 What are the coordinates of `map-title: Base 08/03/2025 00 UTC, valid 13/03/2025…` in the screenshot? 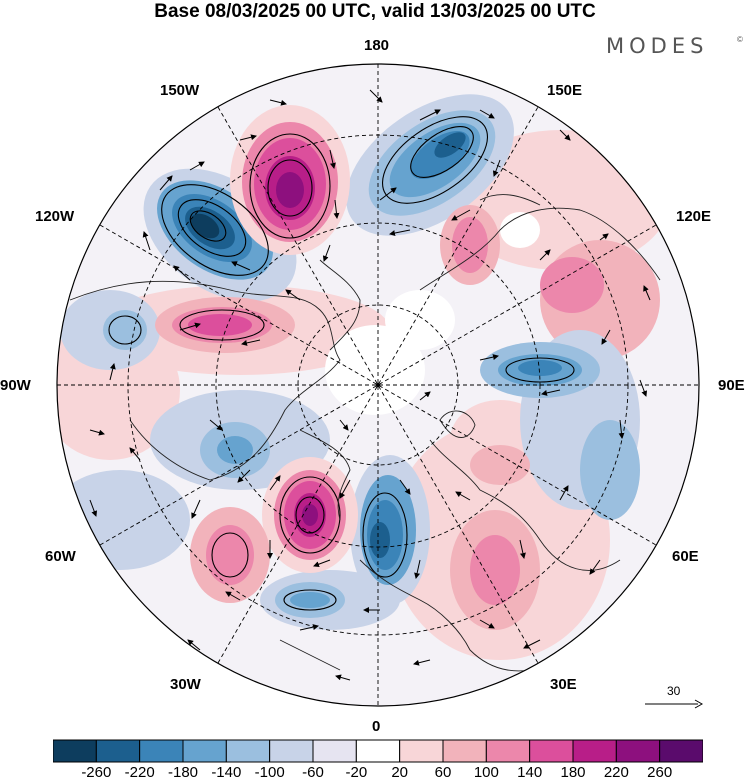 It's located at (375, 11).